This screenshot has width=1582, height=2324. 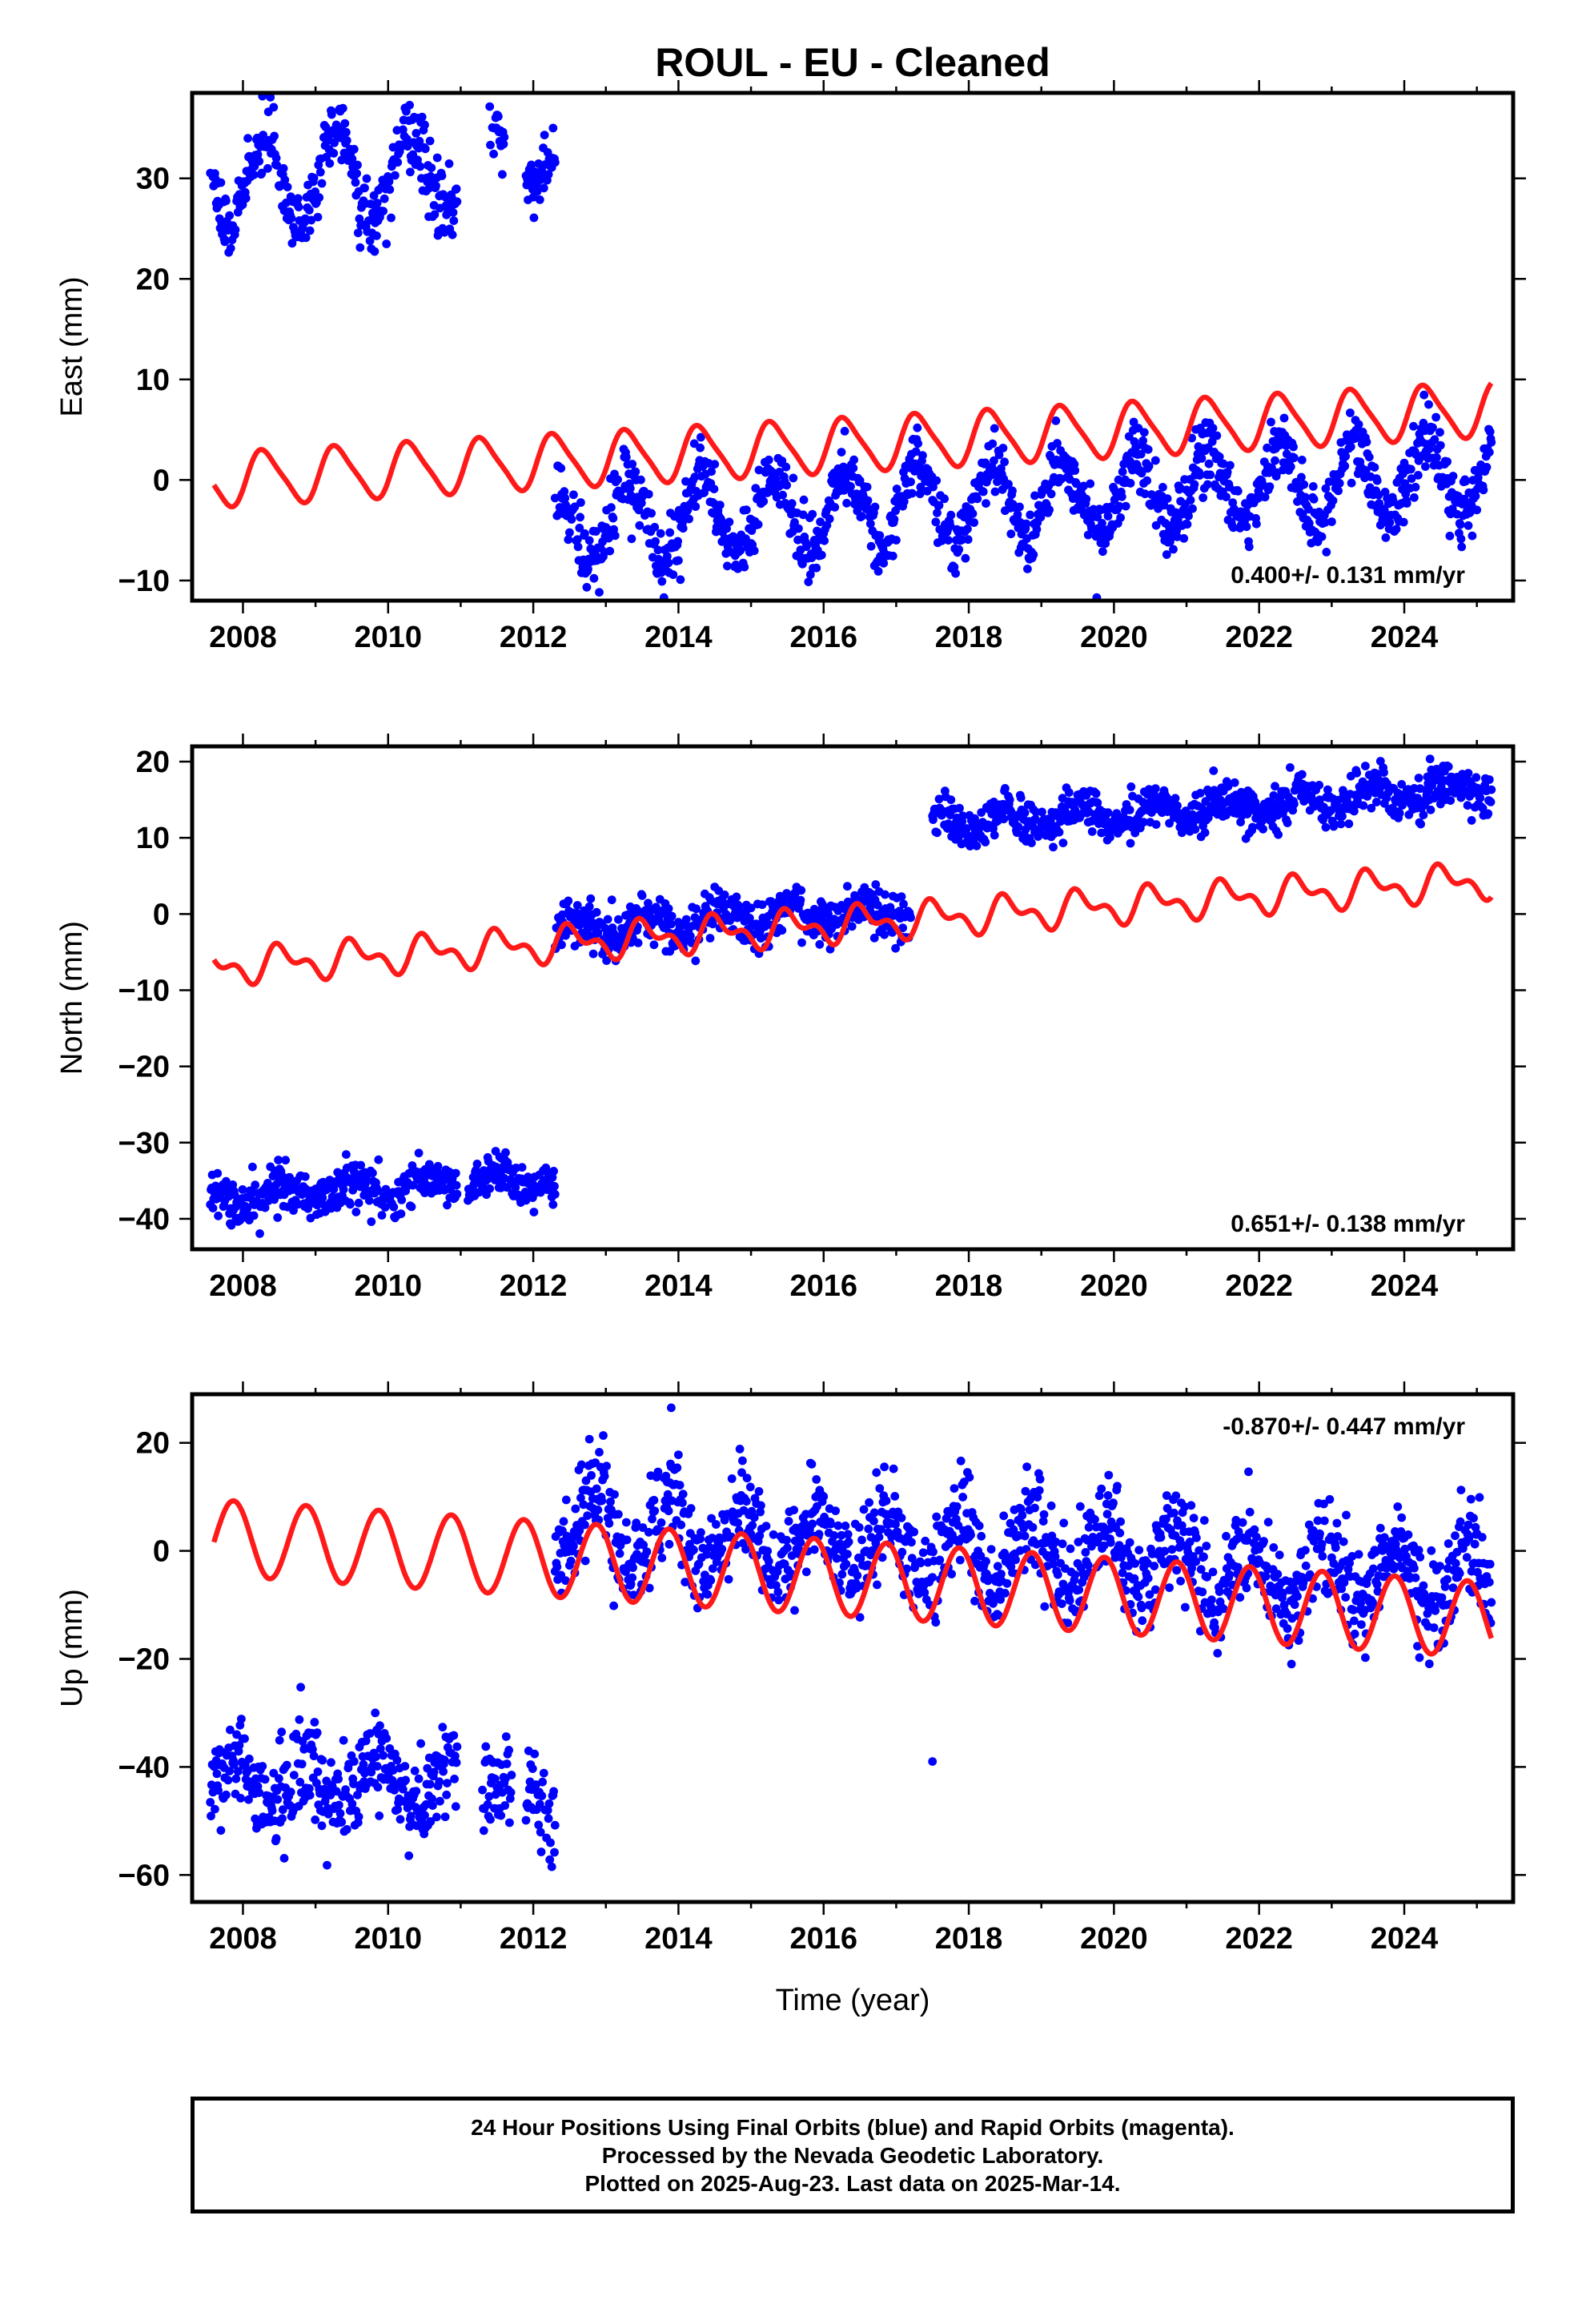 What do you see at coordinates (1114, 1286) in the screenshot?
I see `north-x-tick-label: 2020` at bounding box center [1114, 1286].